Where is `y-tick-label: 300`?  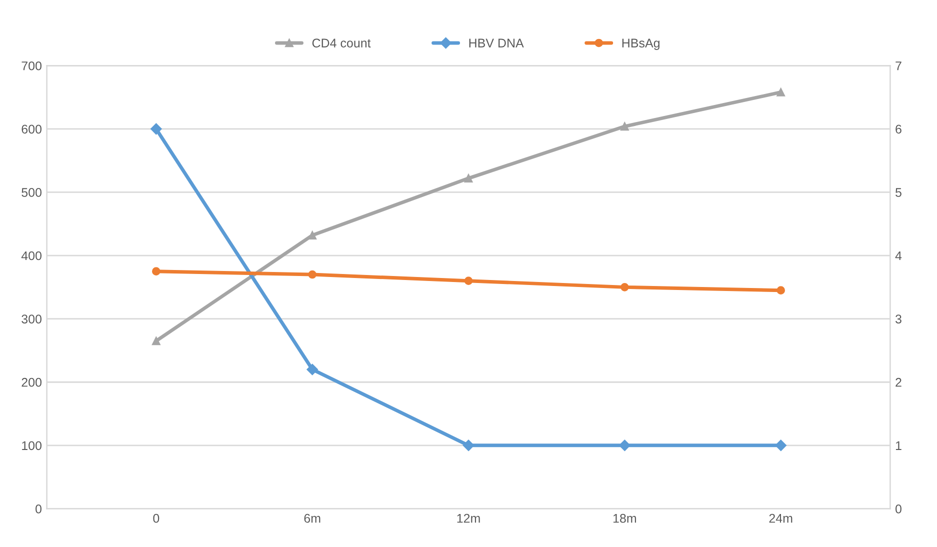
y-tick-label: 300 is located at coordinates (32, 319).